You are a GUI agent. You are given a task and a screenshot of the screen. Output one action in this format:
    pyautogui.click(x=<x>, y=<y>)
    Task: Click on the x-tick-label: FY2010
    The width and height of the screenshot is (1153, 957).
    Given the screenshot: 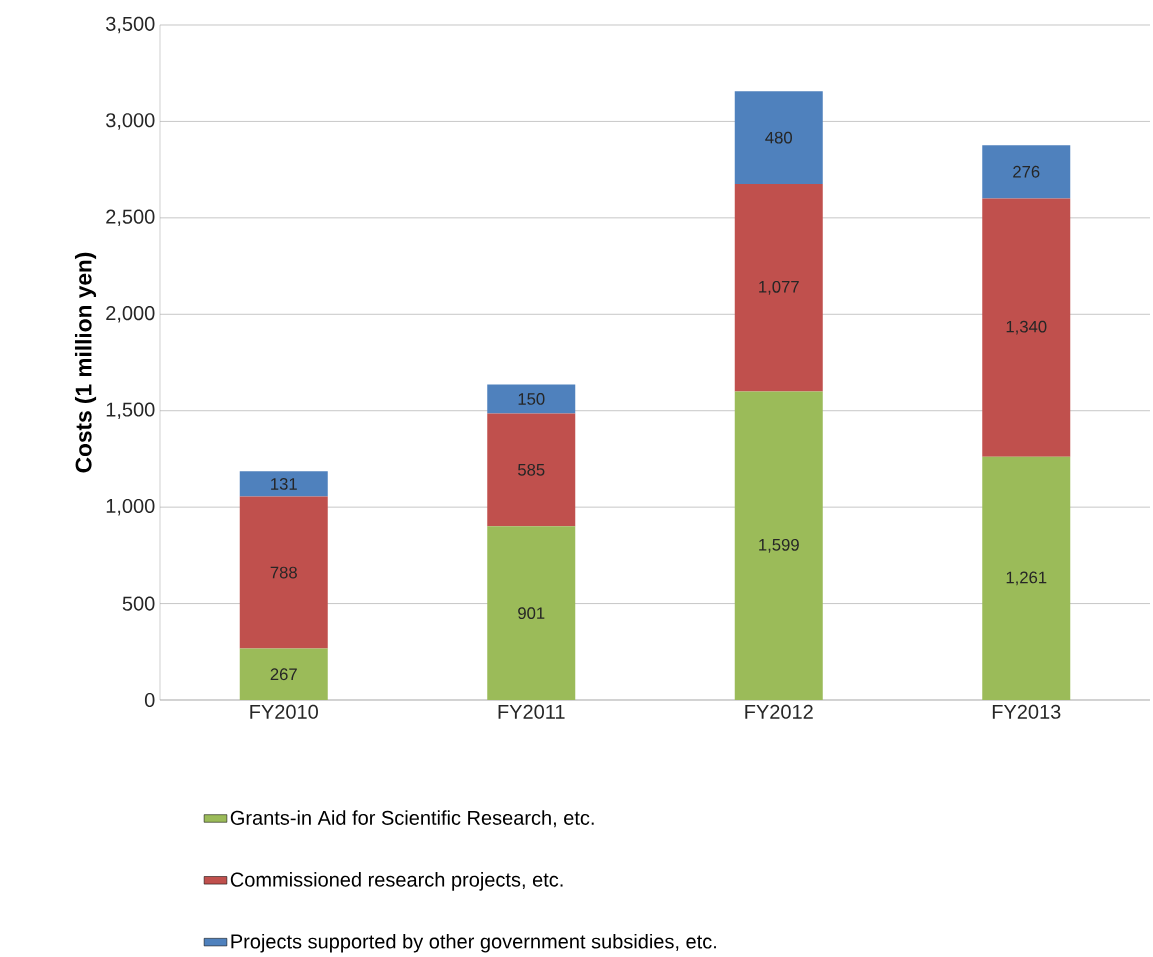 What is the action you would take?
    pyautogui.click(x=284, y=711)
    